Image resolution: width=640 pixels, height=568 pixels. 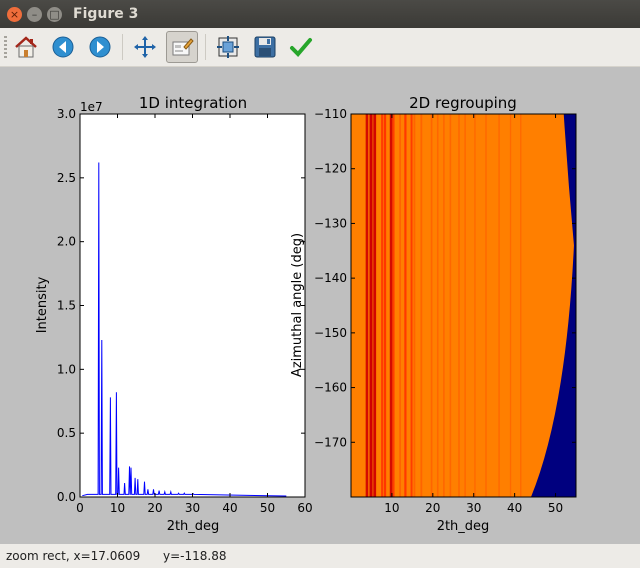 What do you see at coordinates (330, 169) in the screenshot?
I see `ytick-label: −120` at bounding box center [330, 169].